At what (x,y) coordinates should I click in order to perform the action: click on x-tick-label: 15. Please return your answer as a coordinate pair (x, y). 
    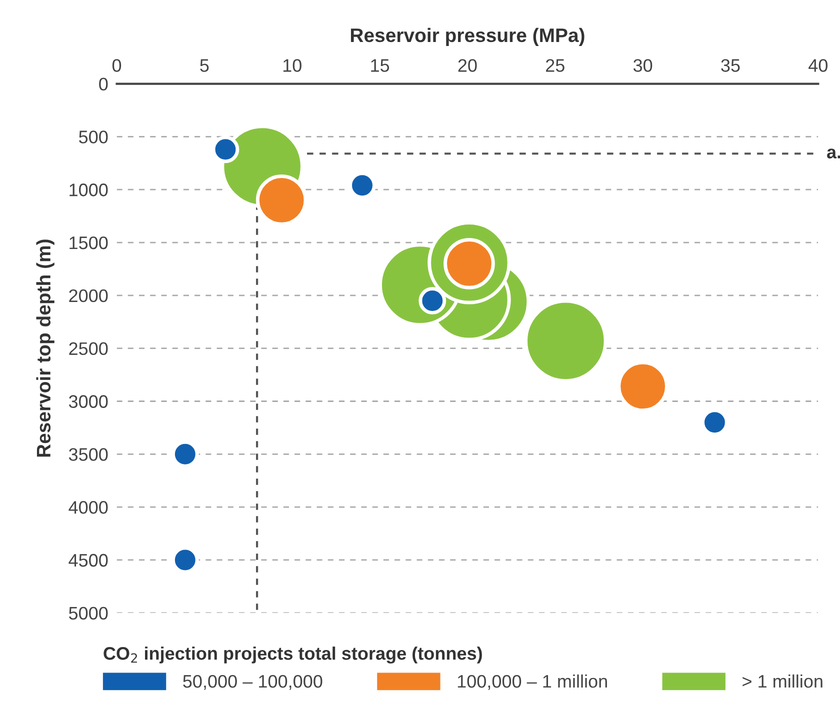
    Looking at the image, I should click on (380, 65).